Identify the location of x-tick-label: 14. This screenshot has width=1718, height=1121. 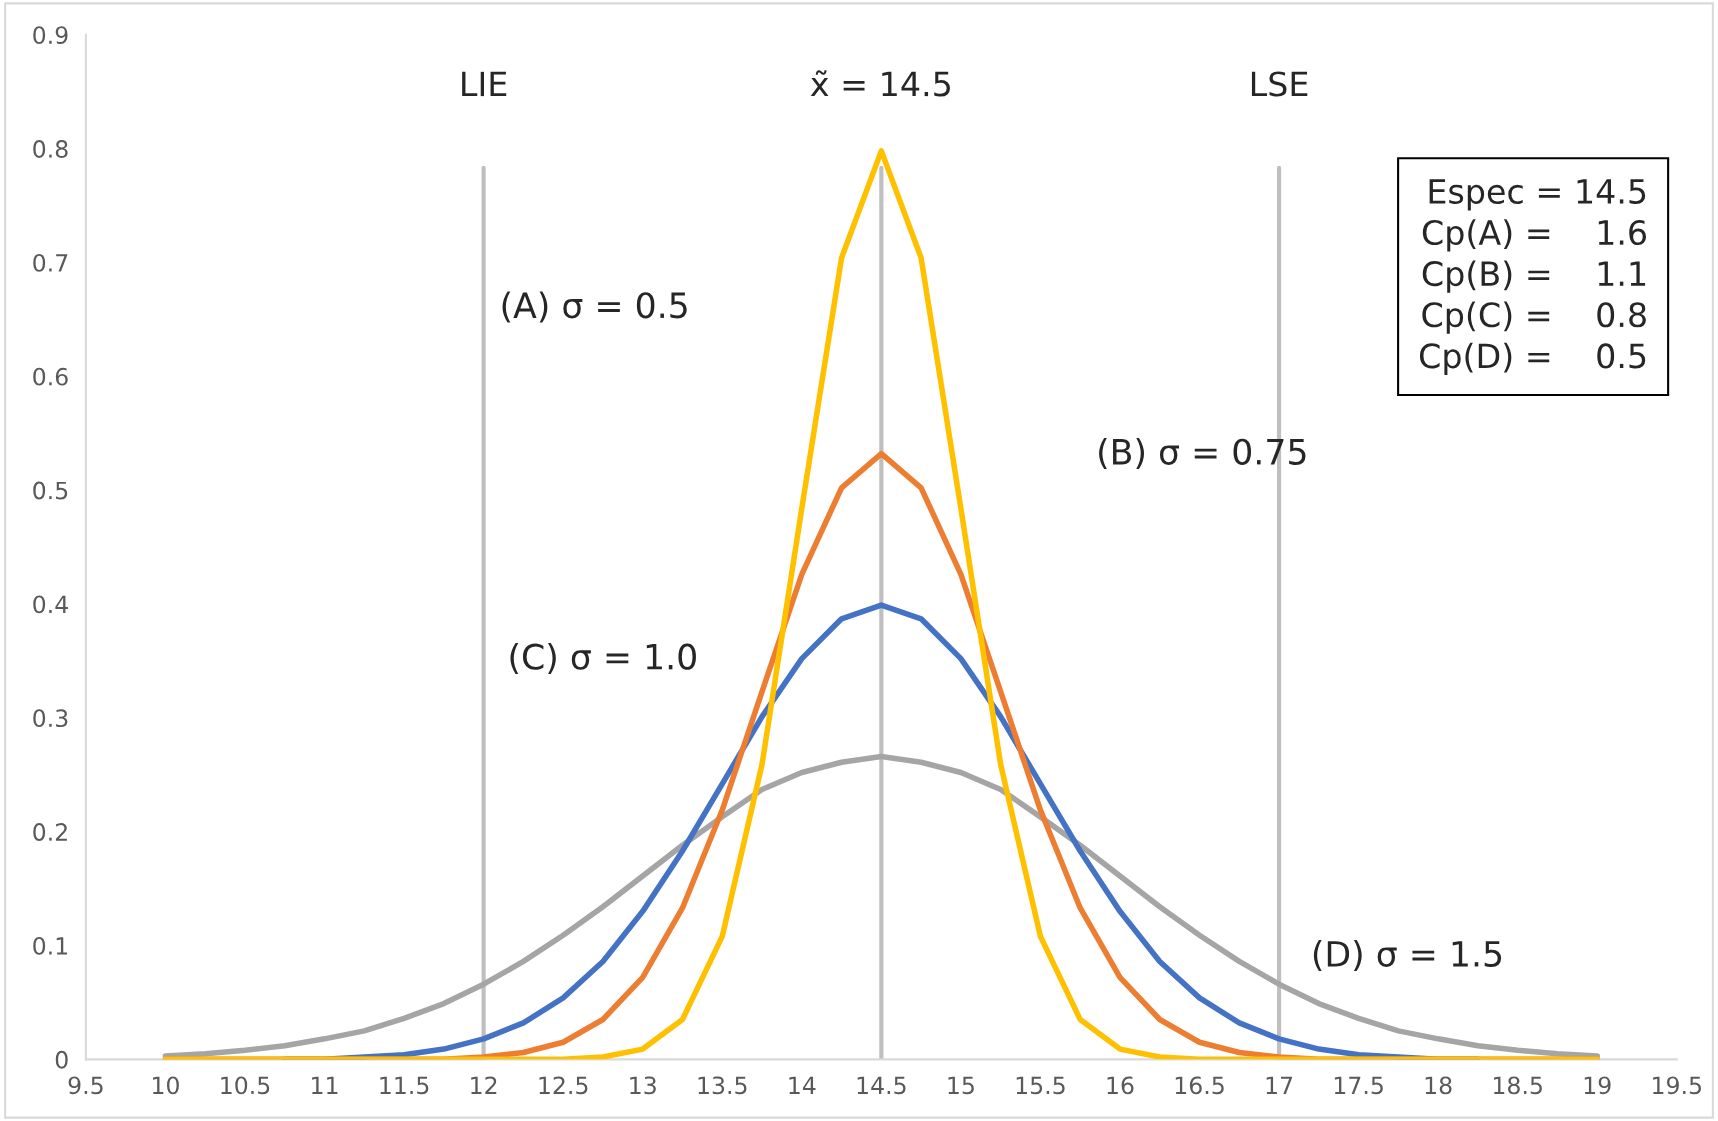
(802, 1085).